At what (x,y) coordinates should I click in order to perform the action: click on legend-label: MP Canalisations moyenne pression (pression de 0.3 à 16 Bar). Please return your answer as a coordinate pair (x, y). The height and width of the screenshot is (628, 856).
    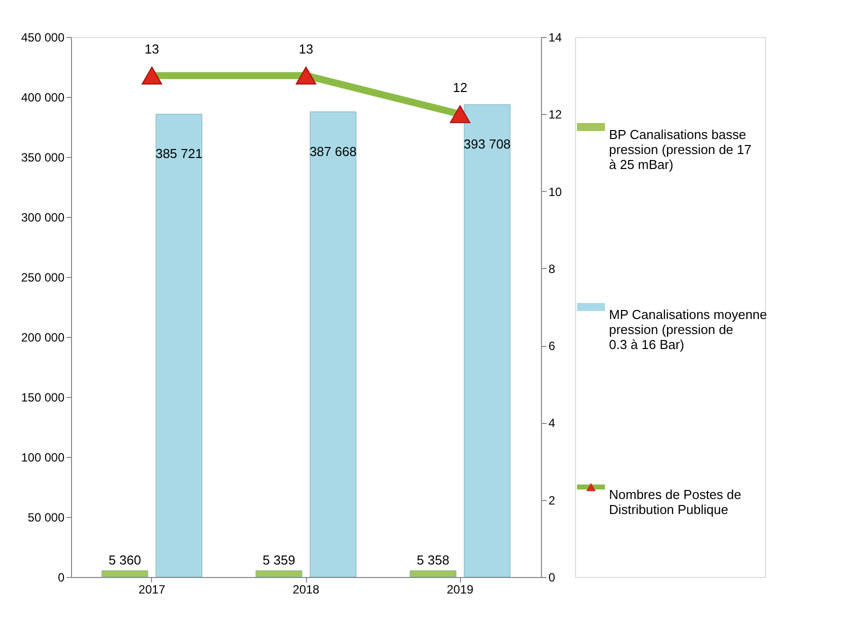
    Looking at the image, I should click on (688, 329).